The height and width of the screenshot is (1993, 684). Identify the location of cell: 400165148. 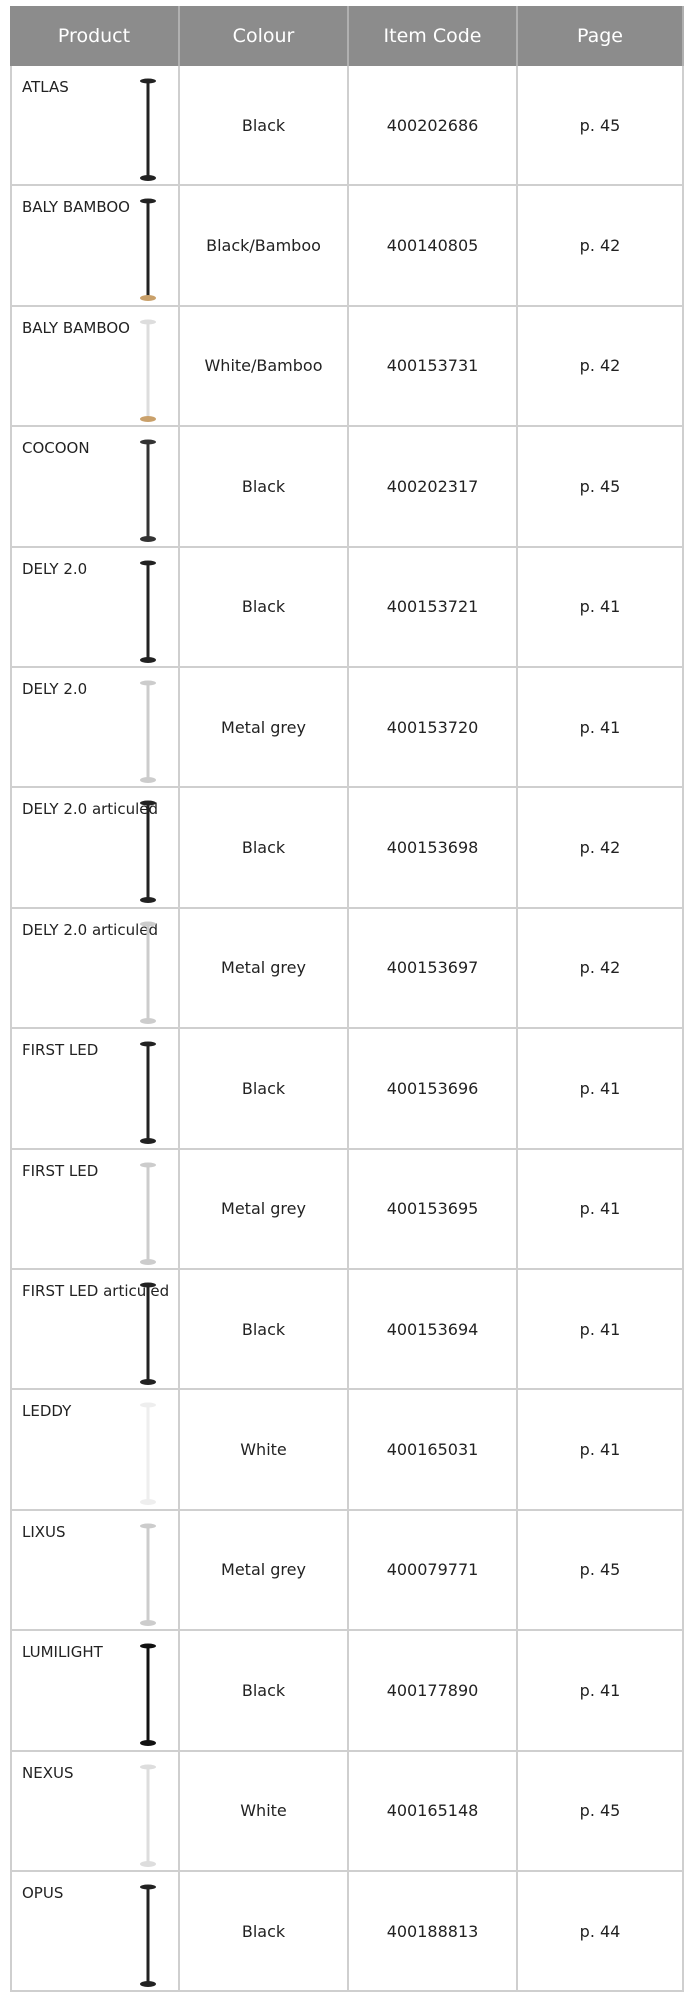
(433, 1811).